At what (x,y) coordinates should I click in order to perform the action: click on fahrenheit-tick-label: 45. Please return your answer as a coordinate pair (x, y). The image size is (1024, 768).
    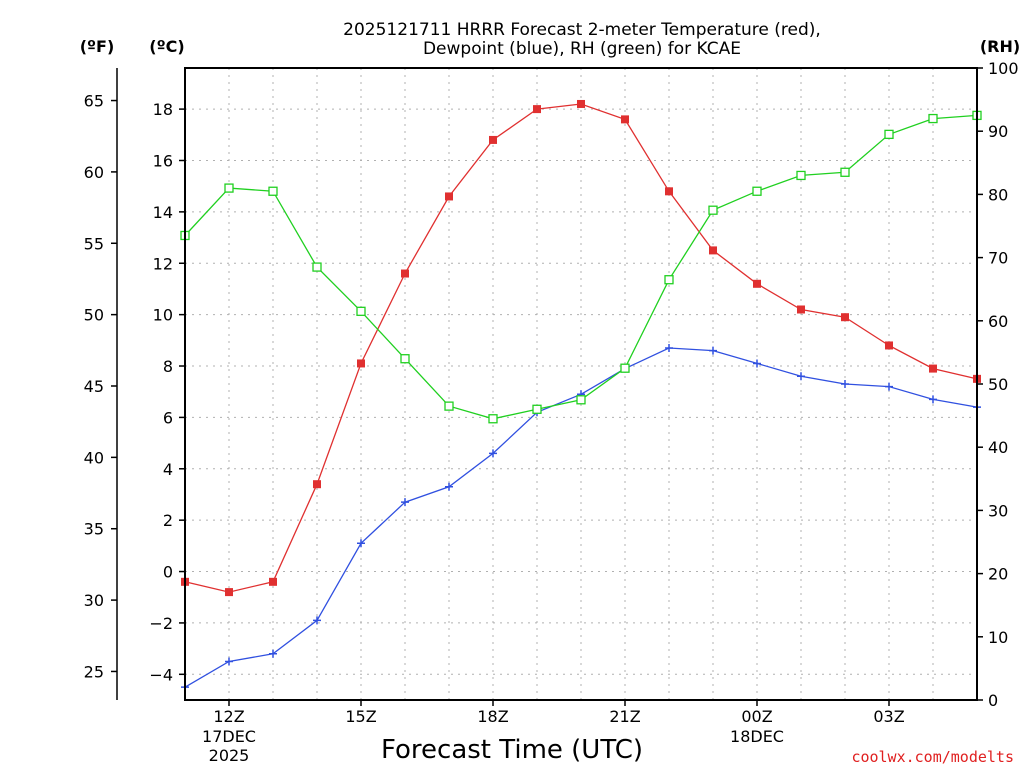
    Looking at the image, I should click on (94, 386).